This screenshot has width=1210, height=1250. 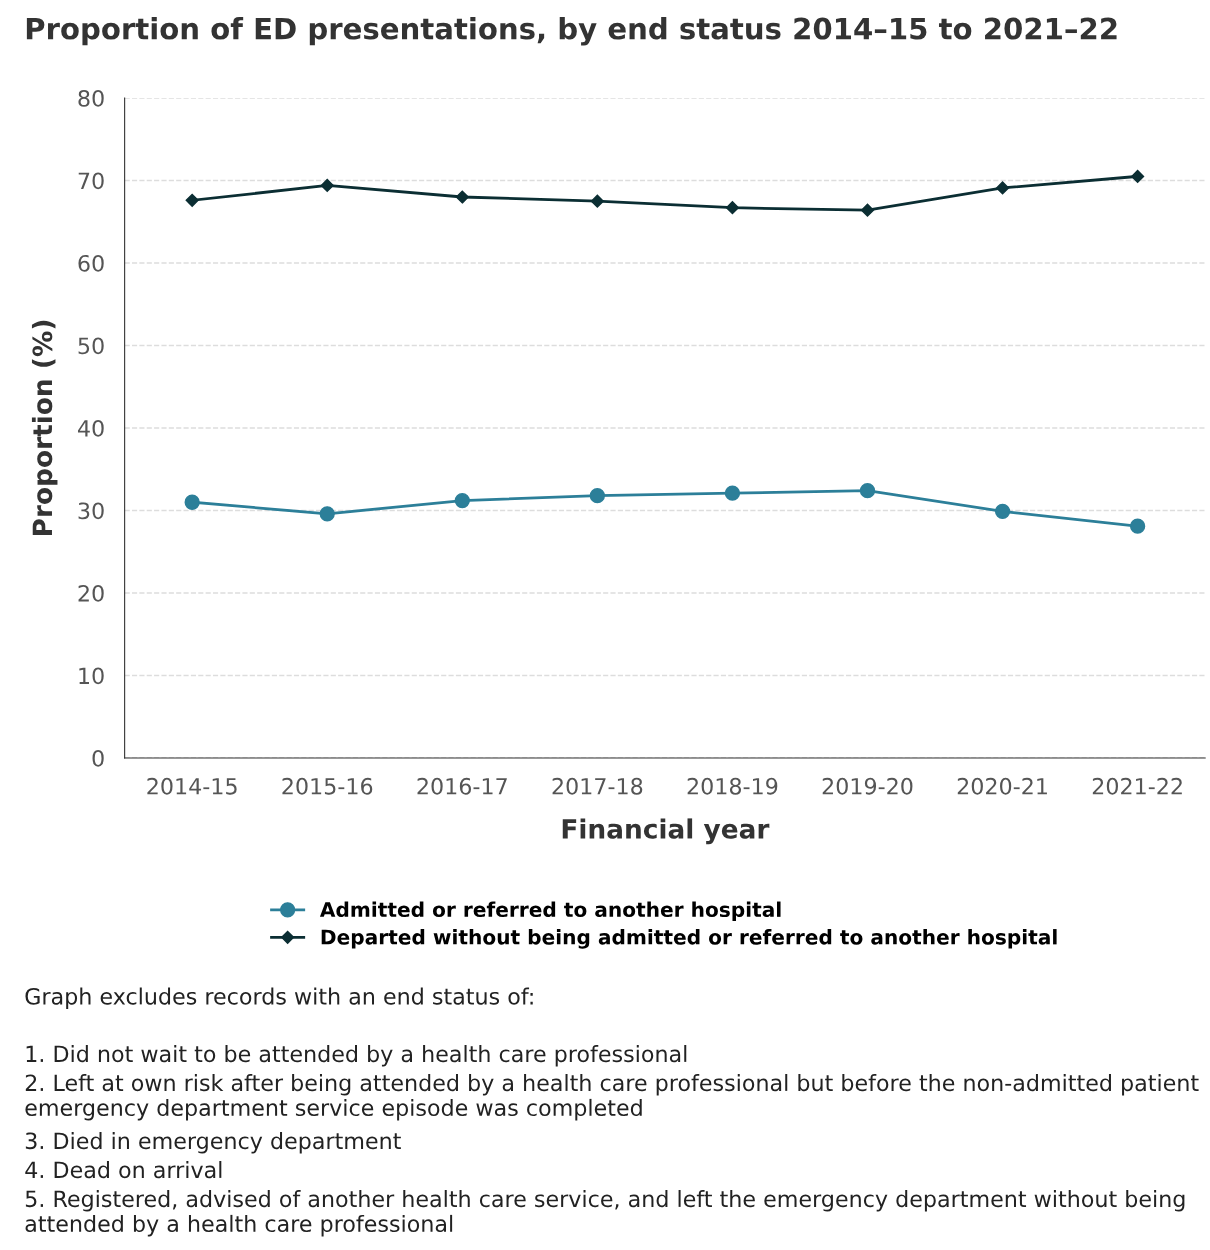 What do you see at coordinates (605, 1213) in the screenshot?
I see `text: 5. Registered, advised of another health care service, and left the emergency department without being attended by a health care professional` at bounding box center [605, 1213].